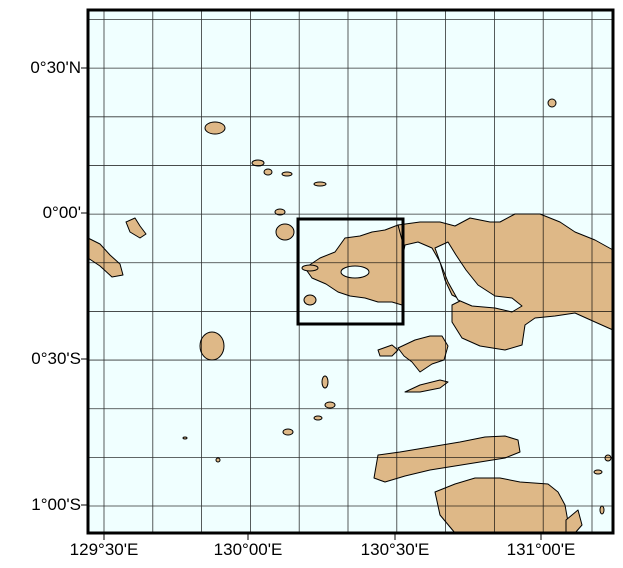 The width and height of the screenshot is (623, 568). Describe the element at coordinates (541, 549) in the screenshot. I see `x-tick-label: 131°00'E` at that location.